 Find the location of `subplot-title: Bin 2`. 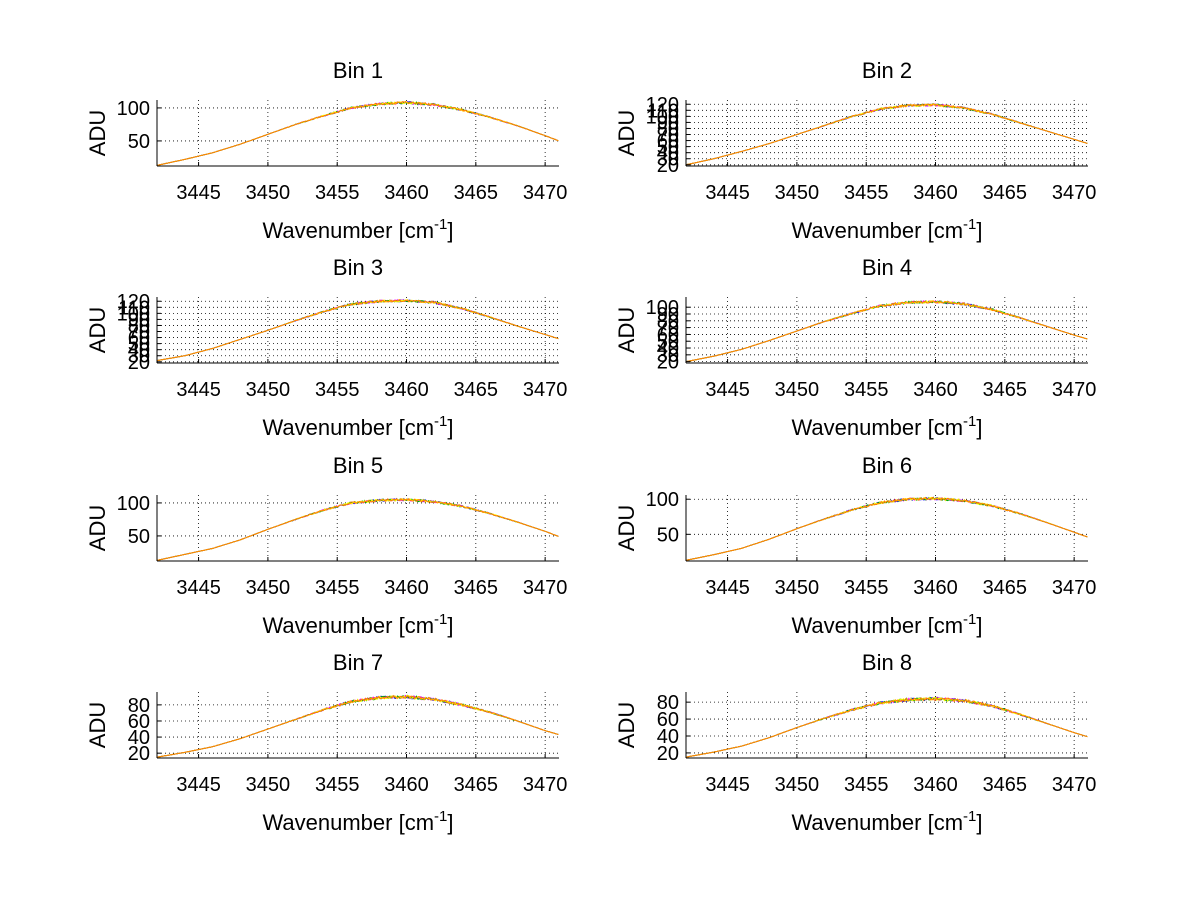

subplot-title: Bin 2 is located at coordinates (887, 70).